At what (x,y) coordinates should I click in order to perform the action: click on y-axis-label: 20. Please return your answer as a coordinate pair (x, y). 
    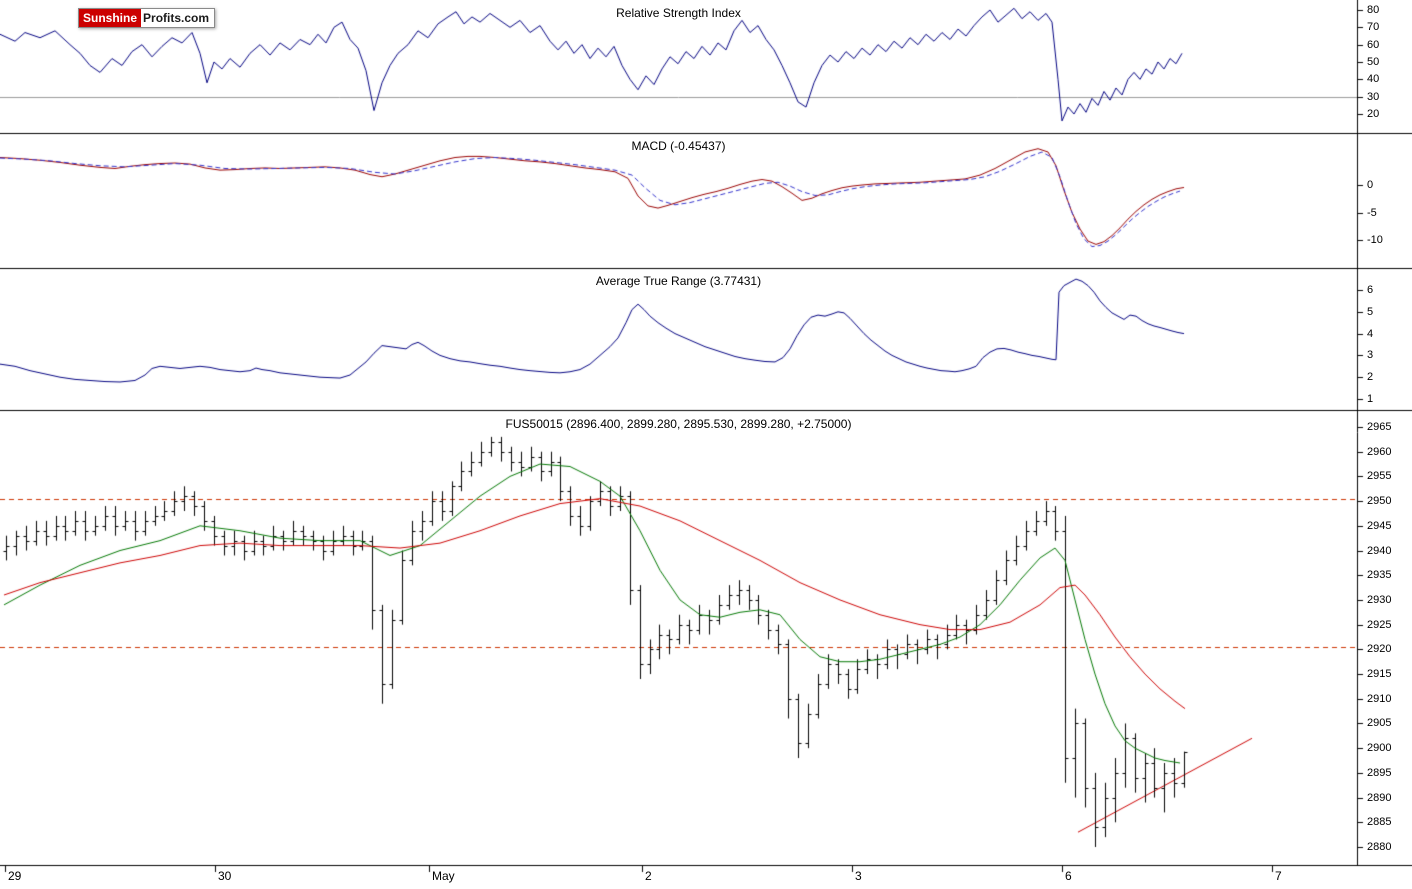
    Looking at the image, I should click on (1373, 114).